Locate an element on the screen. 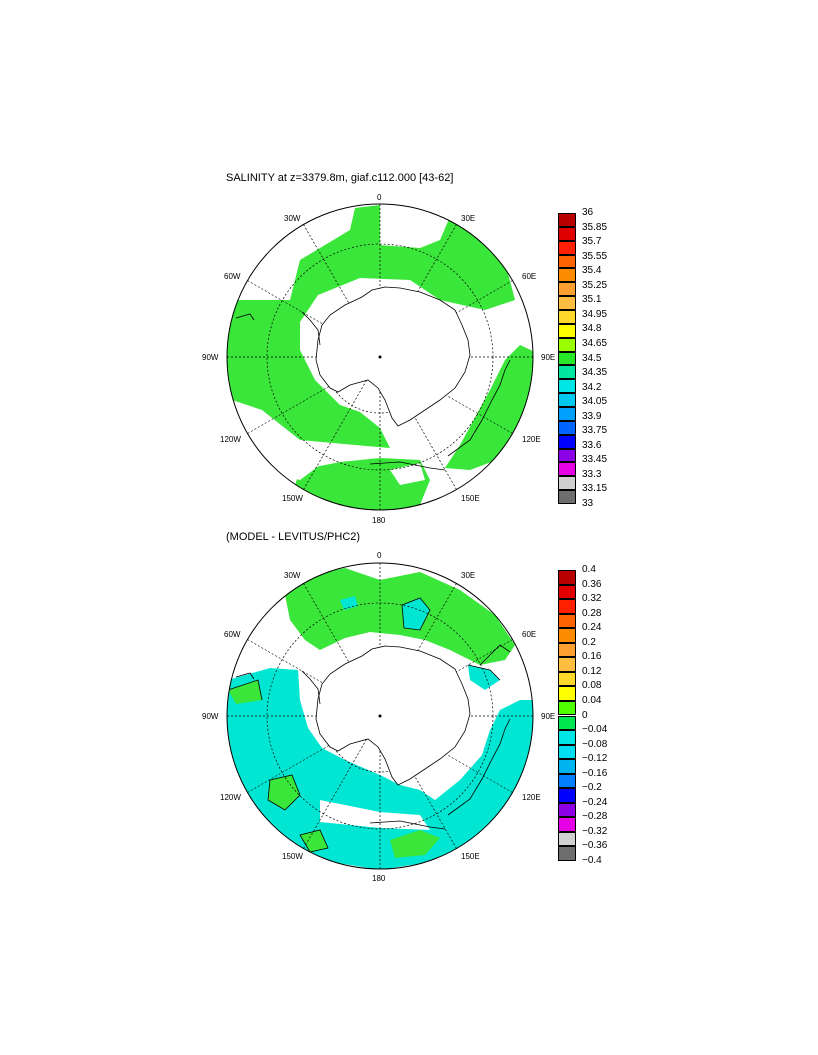  map1-lon-label-150w: 150W is located at coordinates (292, 498).